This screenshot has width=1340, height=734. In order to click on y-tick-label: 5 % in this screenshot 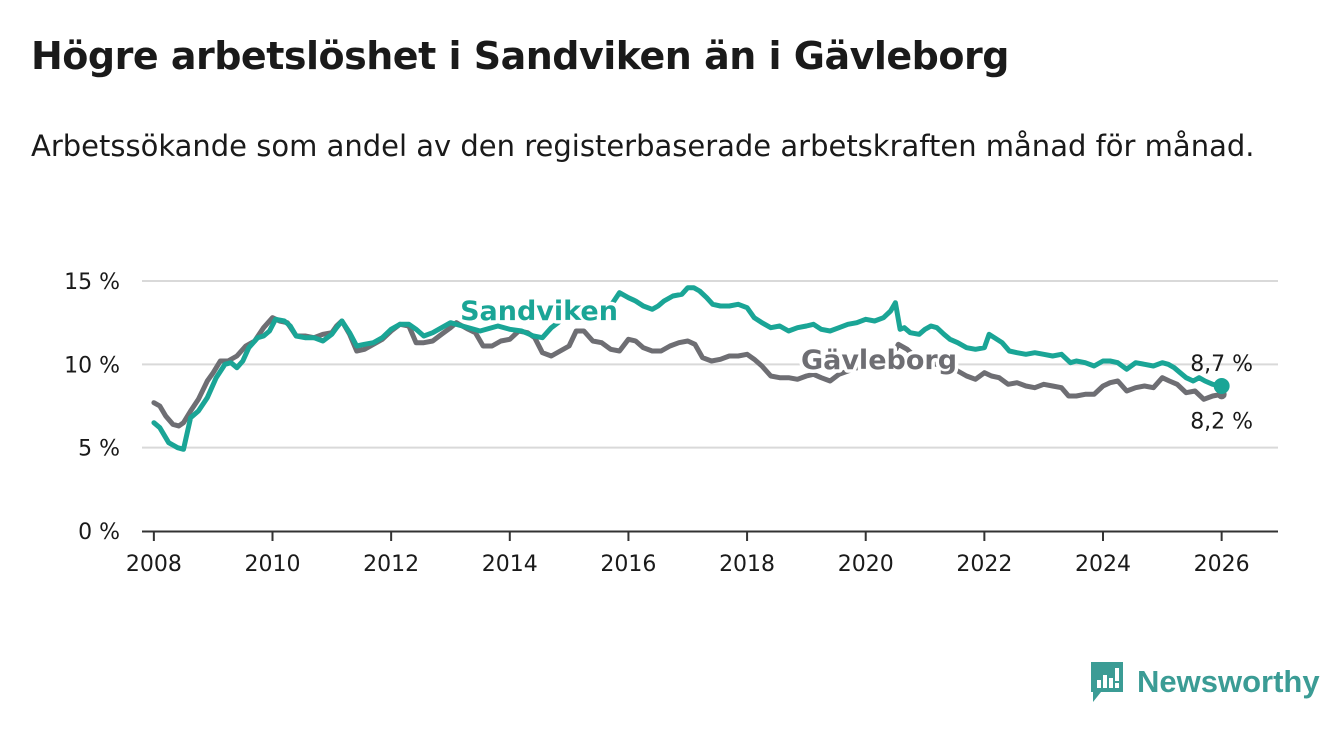, I will do `click(99, 449)`.